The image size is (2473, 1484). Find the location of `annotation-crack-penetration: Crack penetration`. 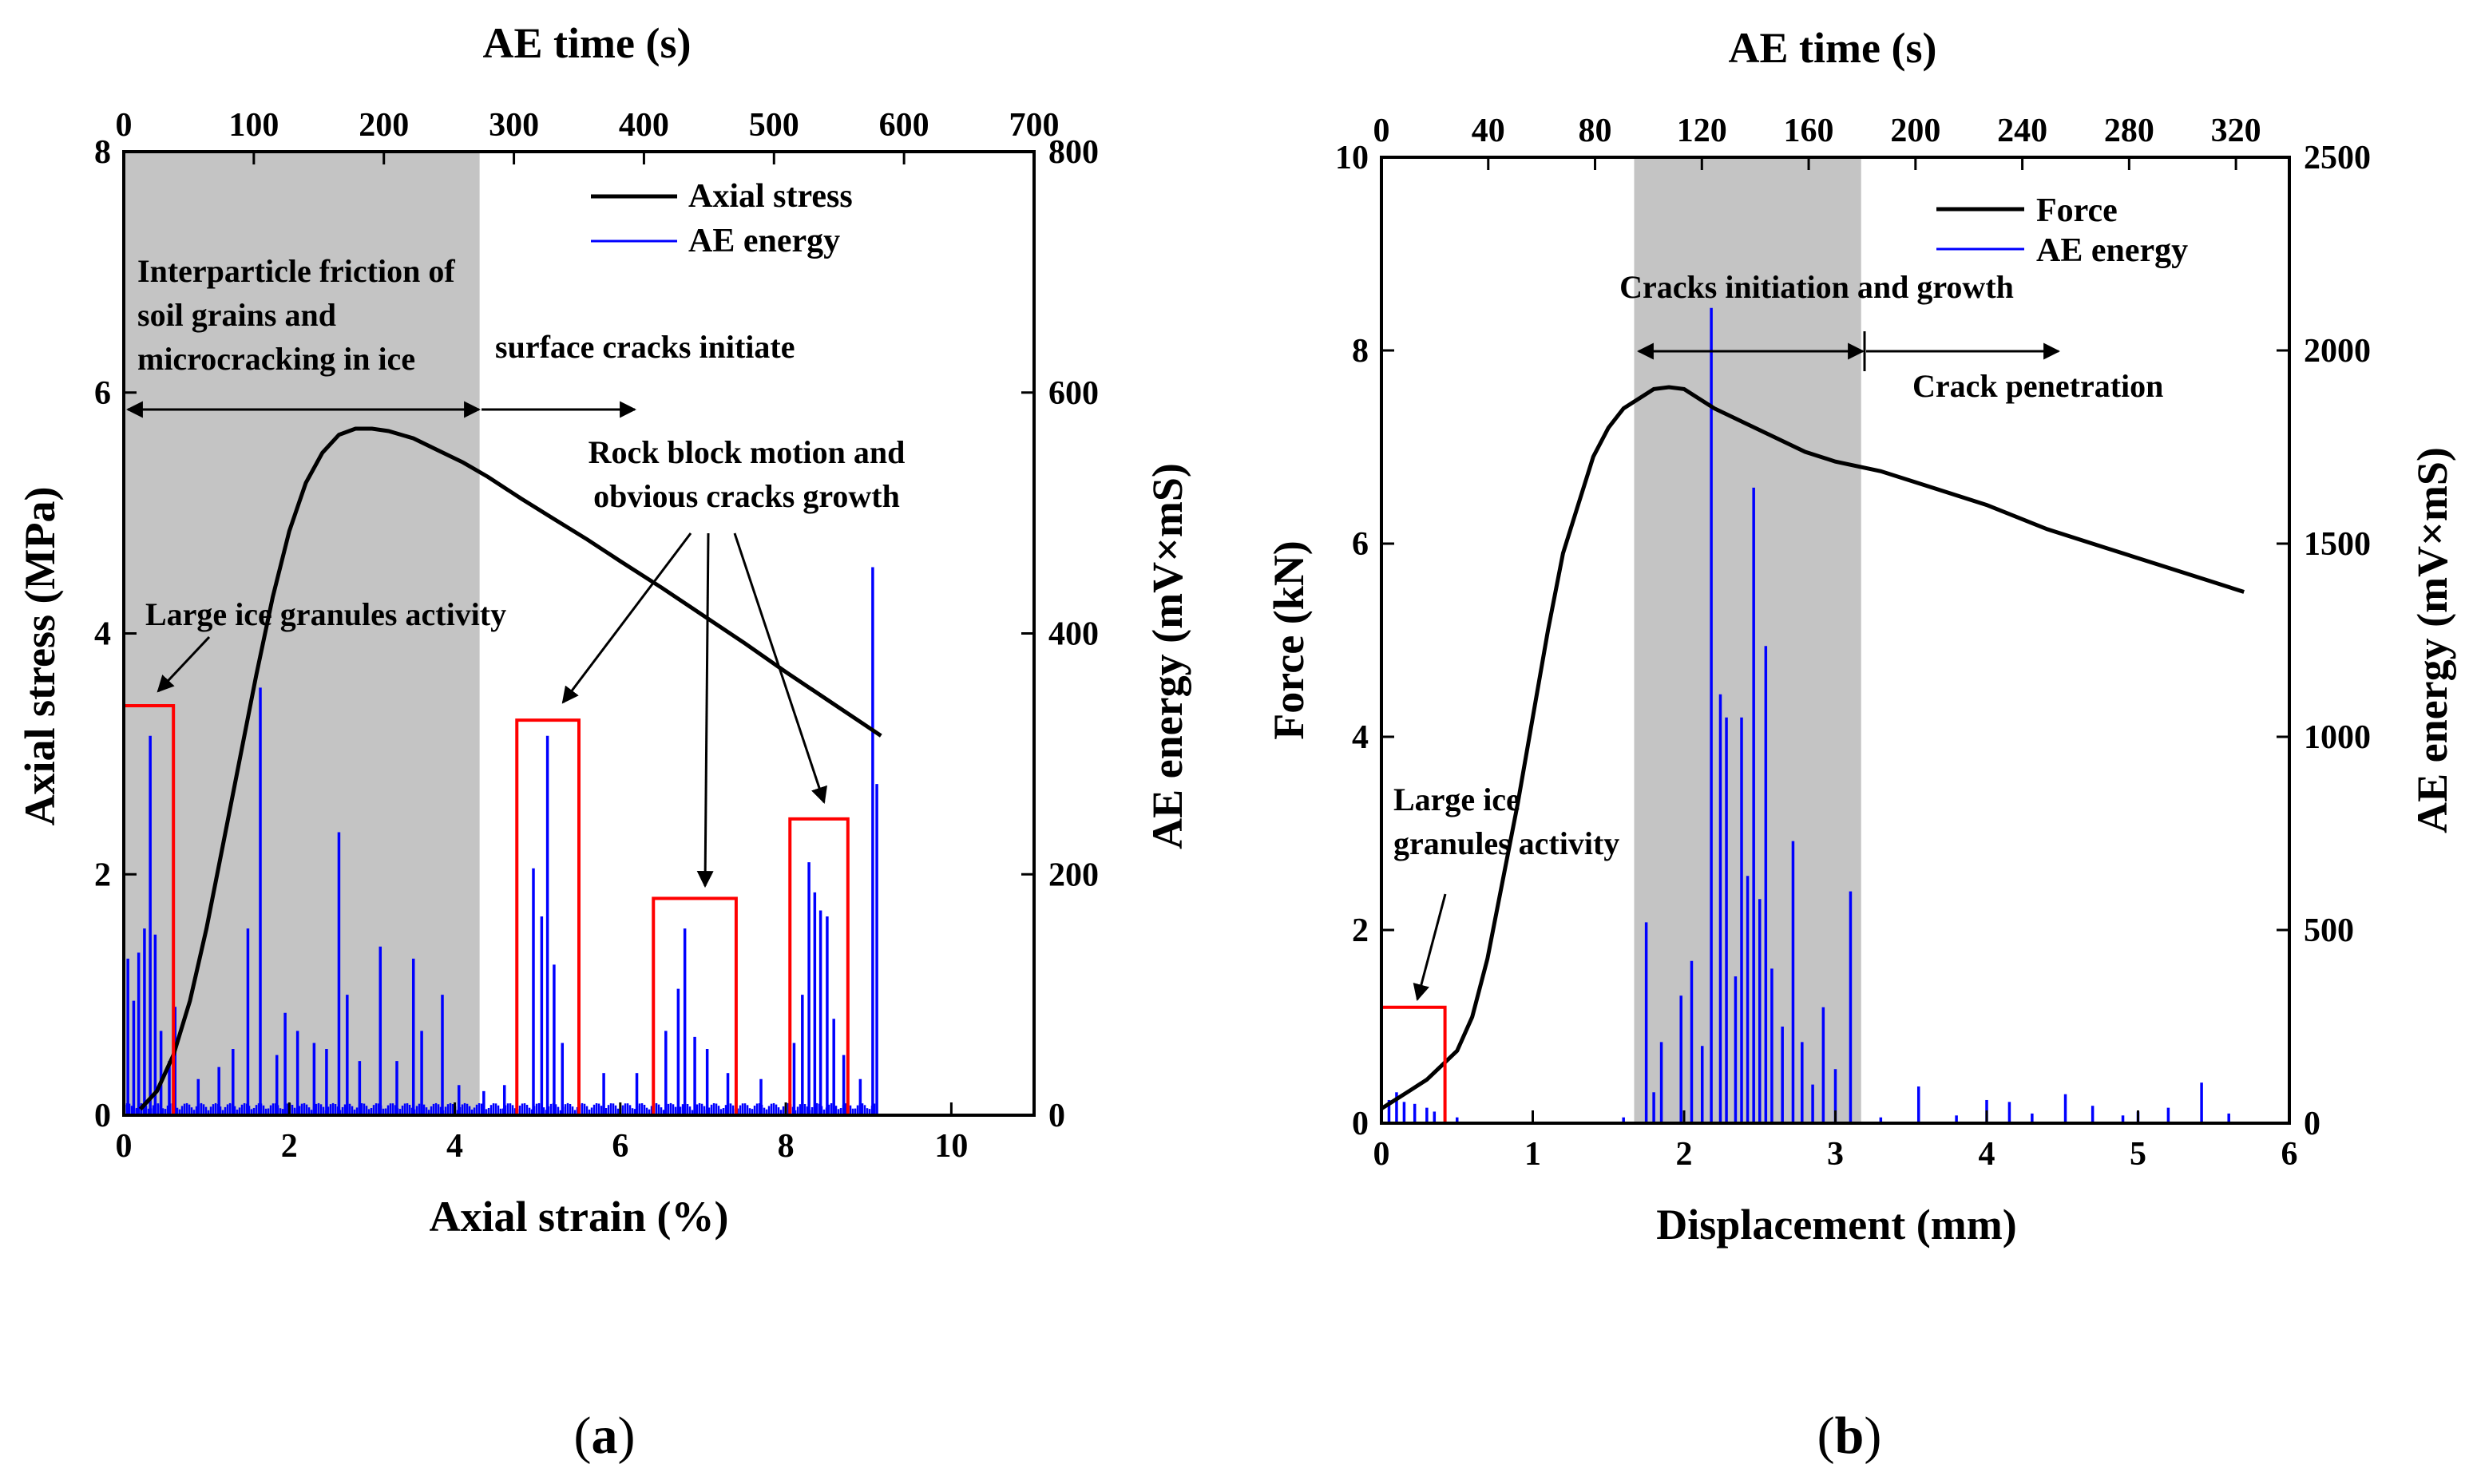

annotation-crack-penetration: Crack penetration is located at coordinates (2038, 386).